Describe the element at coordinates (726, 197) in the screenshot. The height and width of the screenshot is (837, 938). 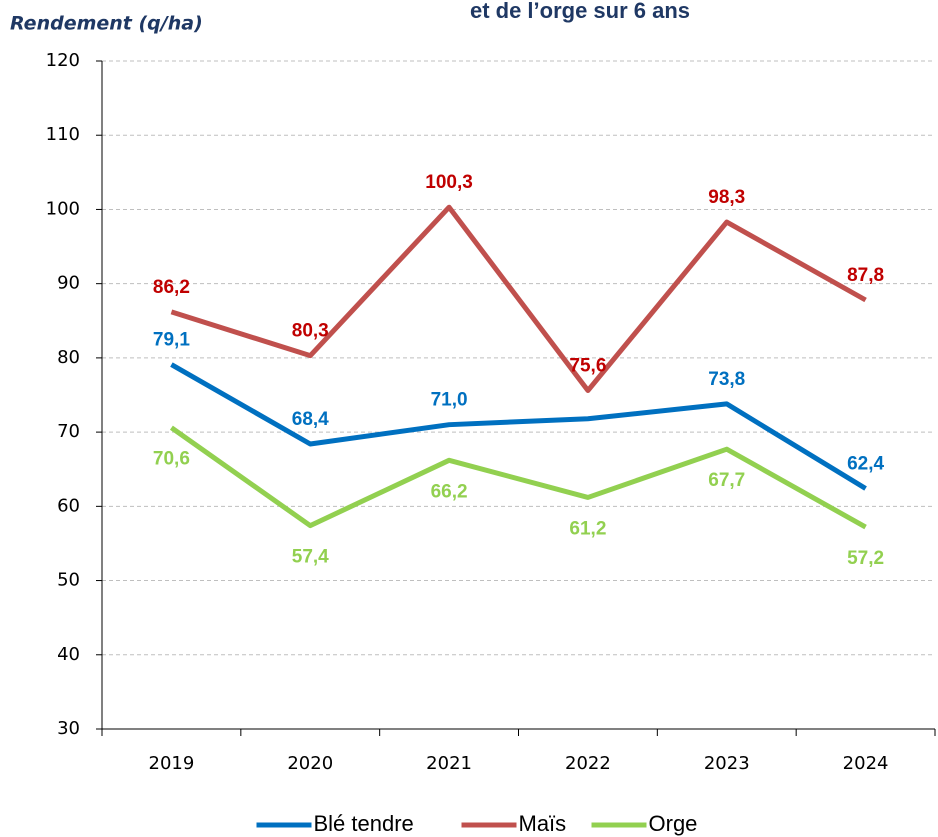
I see `data-label: 98,3` at that location.